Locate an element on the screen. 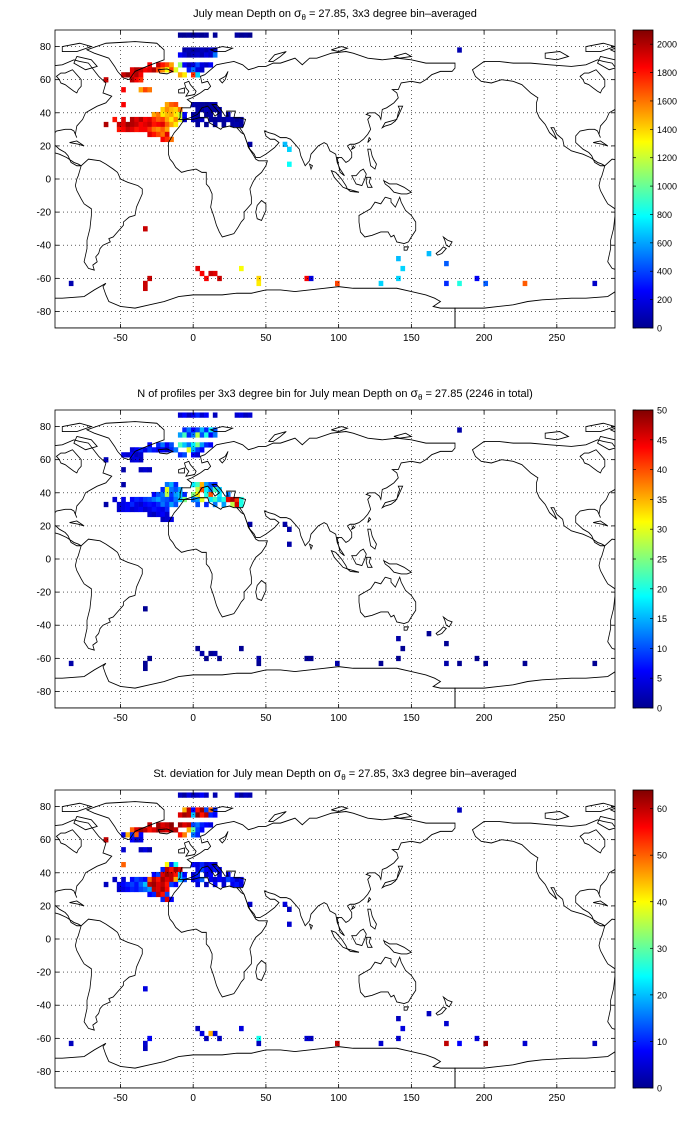 The width and height of the screenshot is (696, 1140). colorbar-tick-label: 0 is located at coordinates (659, 329).